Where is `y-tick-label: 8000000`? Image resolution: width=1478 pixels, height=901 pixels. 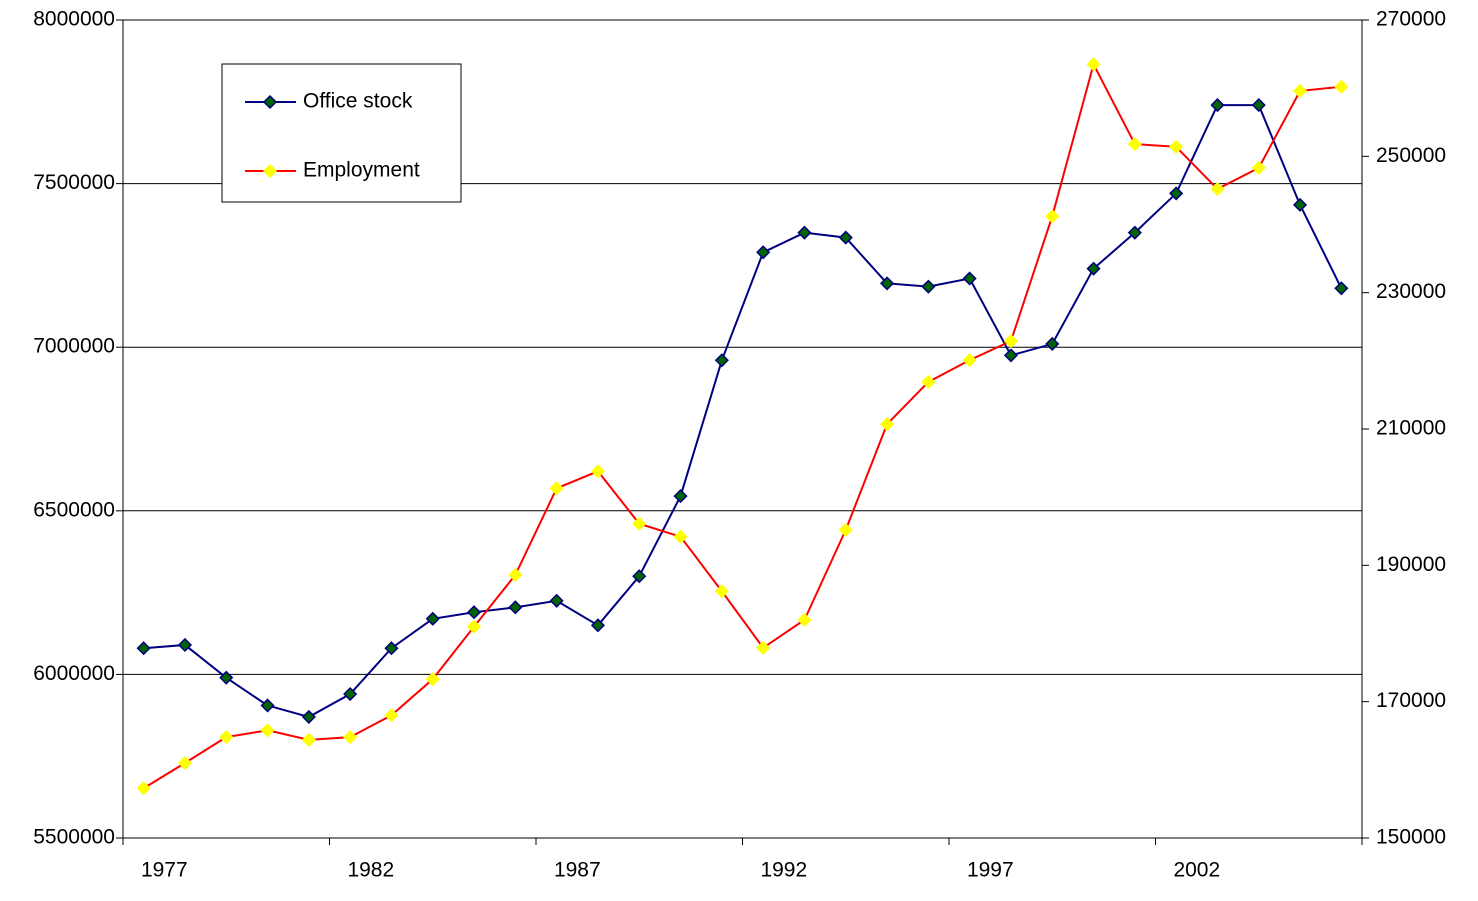
y-tick-label: 8000000 is located at coordinates (74, 19).